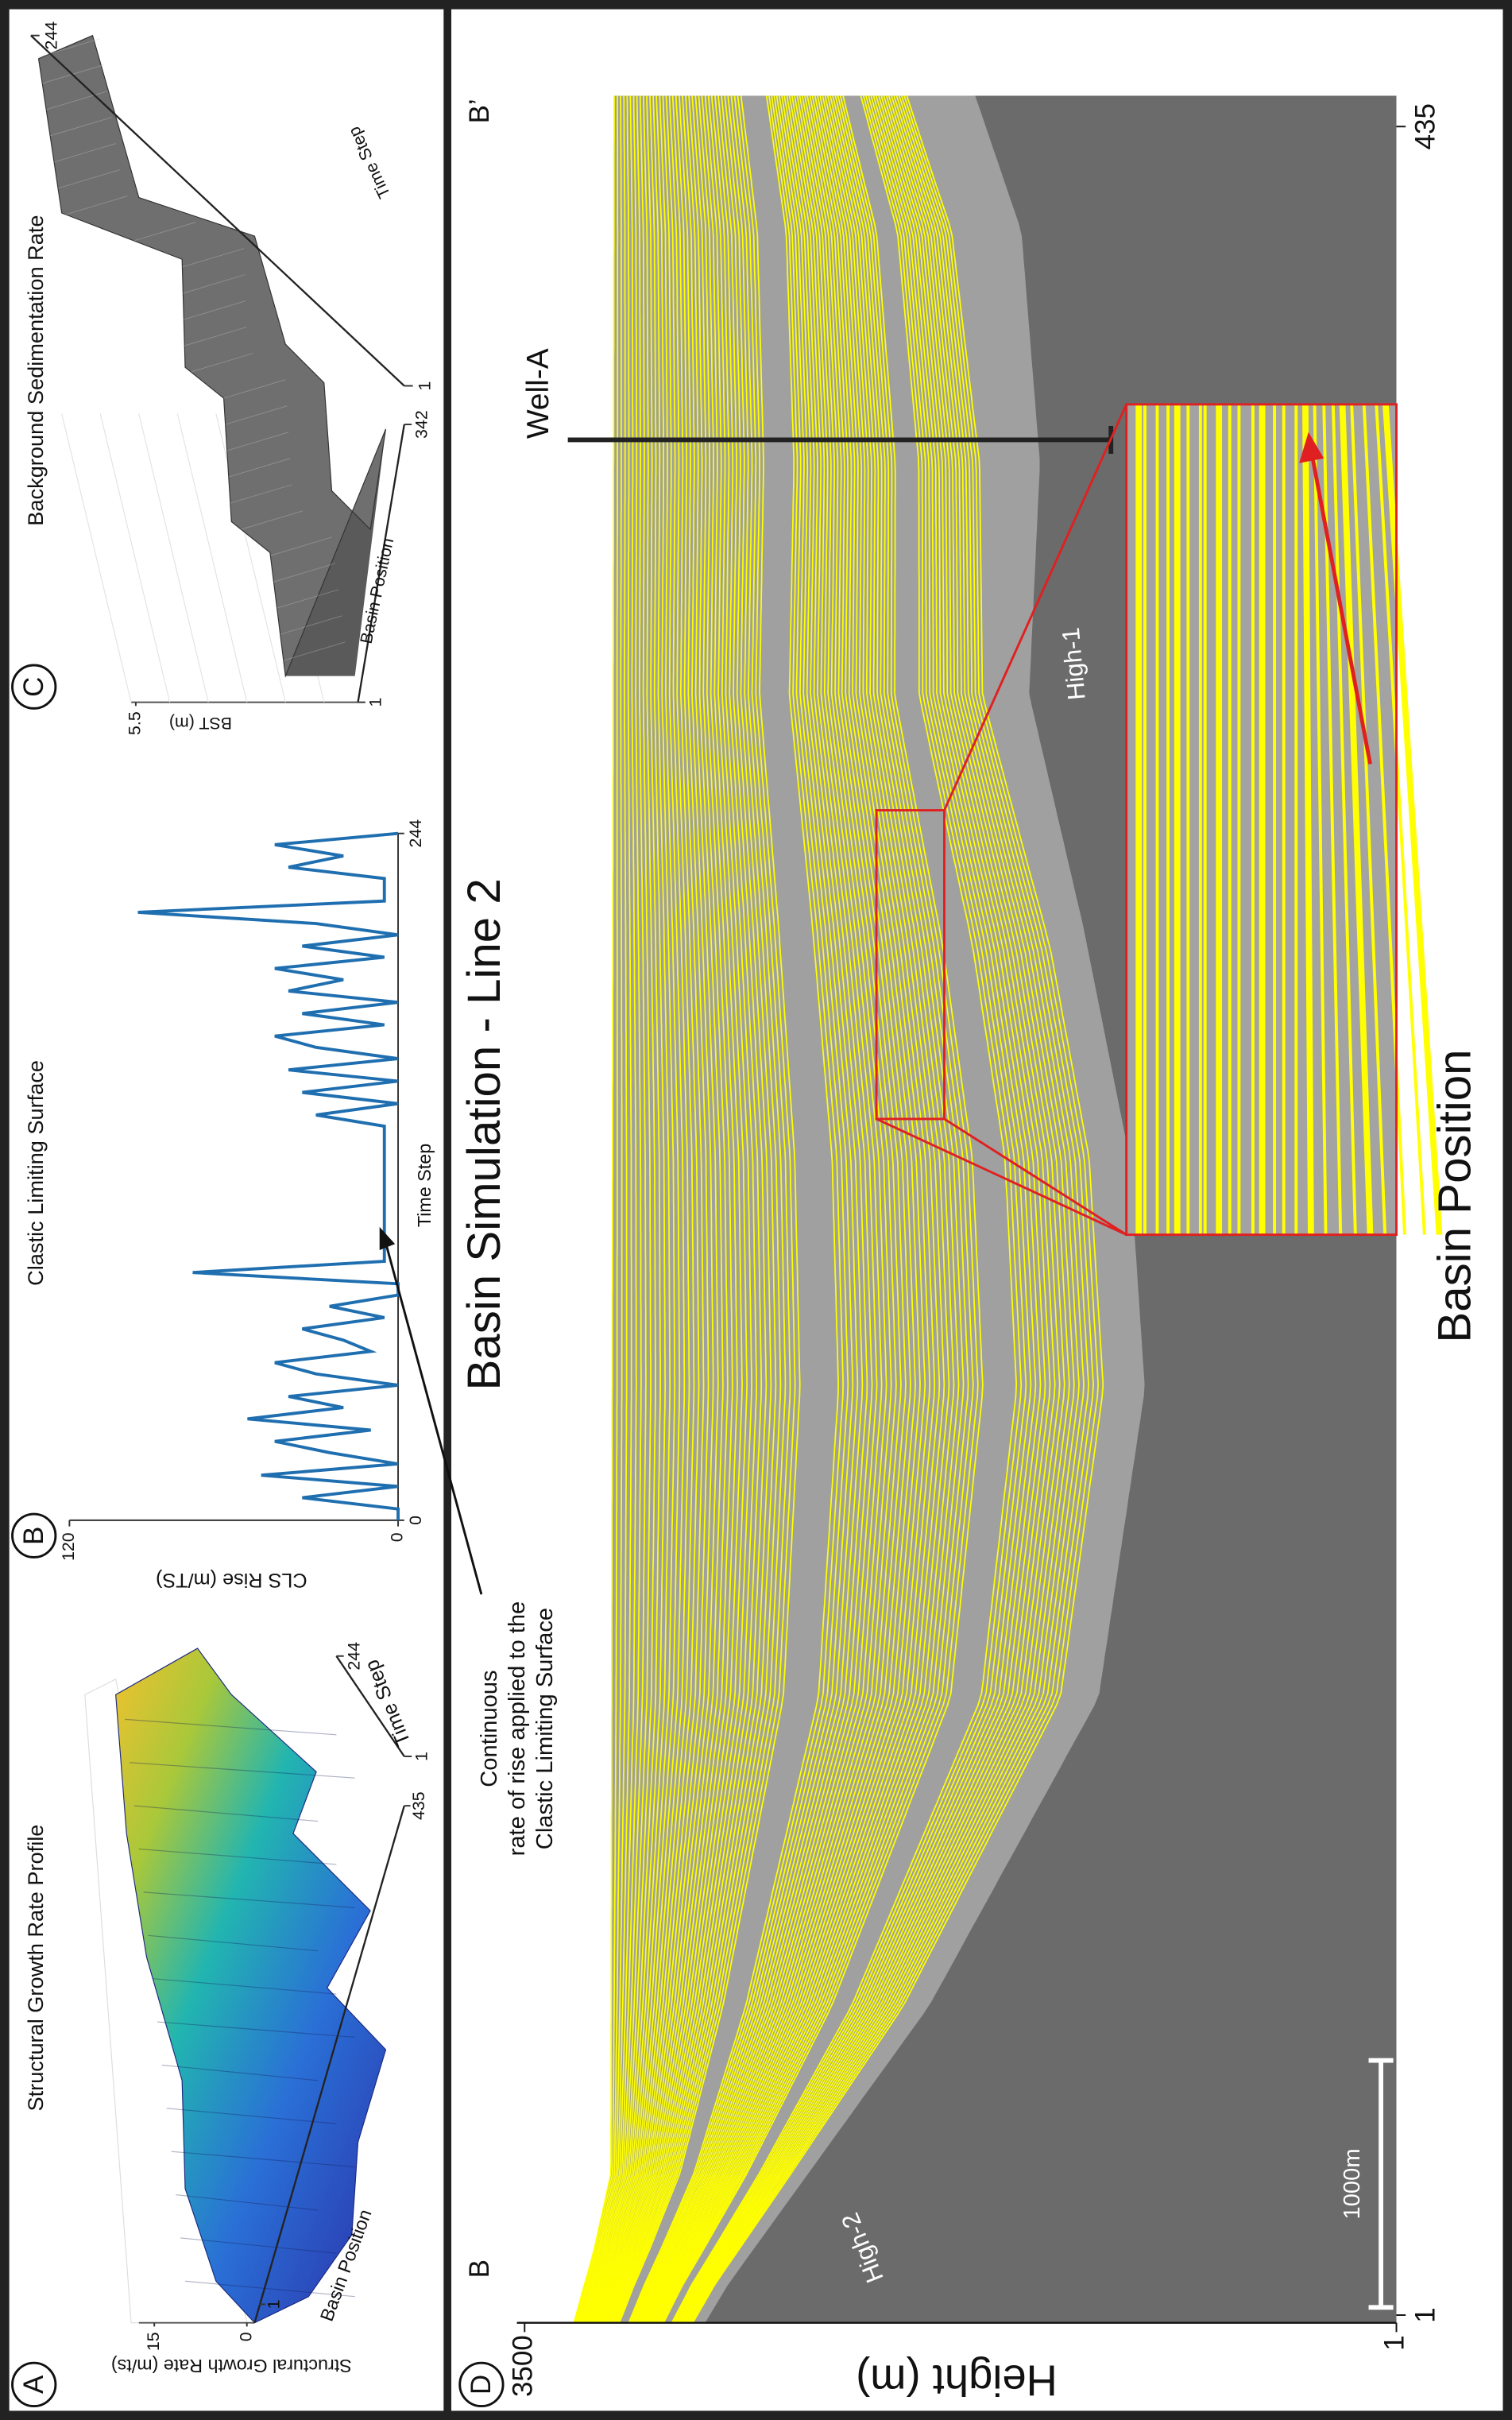 This screenshot has width=1512, height=2420. Describe the element at coordinates (418, 1805) in the screenshot. I see `tick-label: 435` at that location.